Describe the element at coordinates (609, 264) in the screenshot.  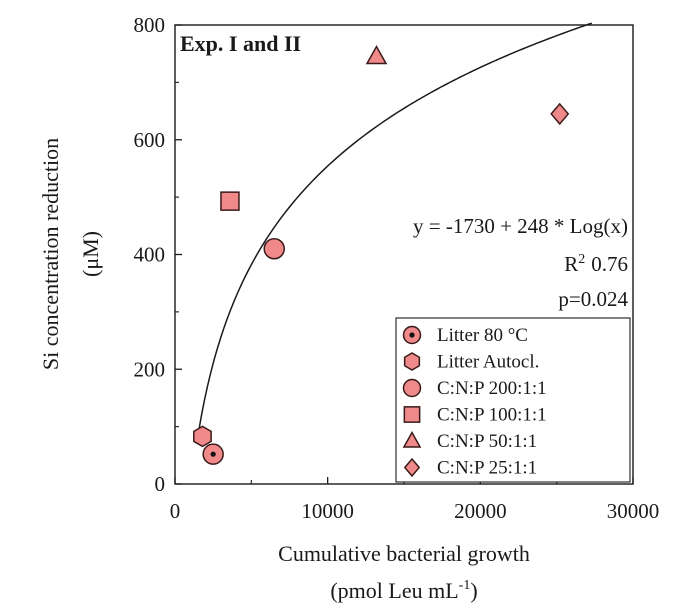
I see `r2-value: 0.76` at that location.